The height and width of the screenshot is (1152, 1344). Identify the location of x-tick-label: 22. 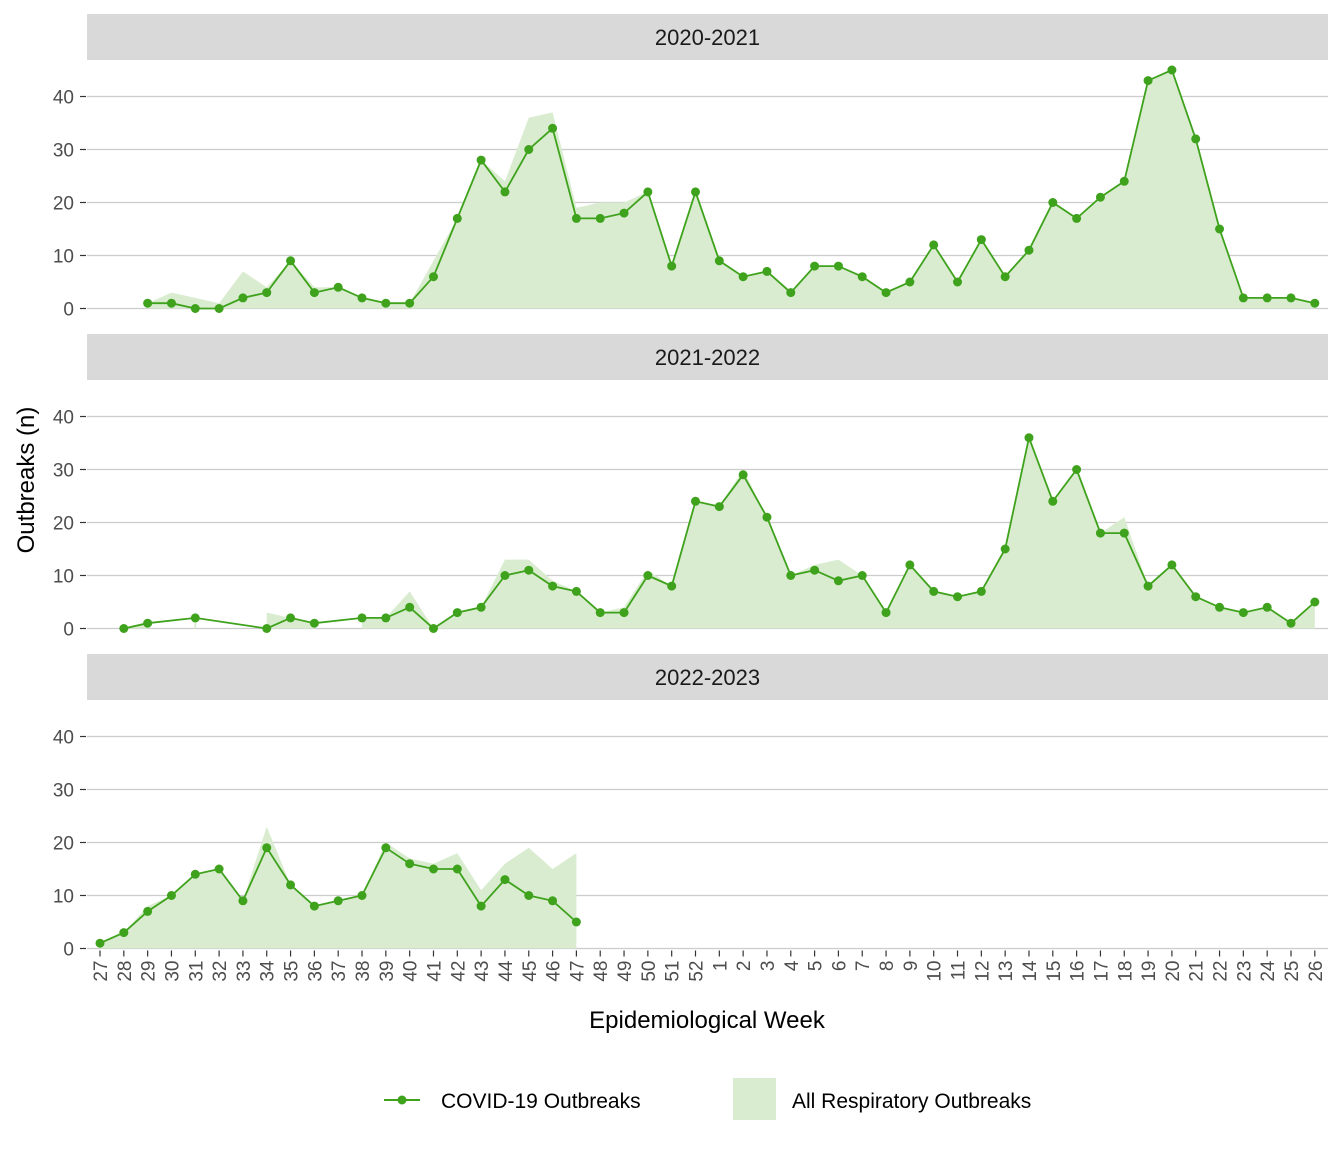
(1221, 971).